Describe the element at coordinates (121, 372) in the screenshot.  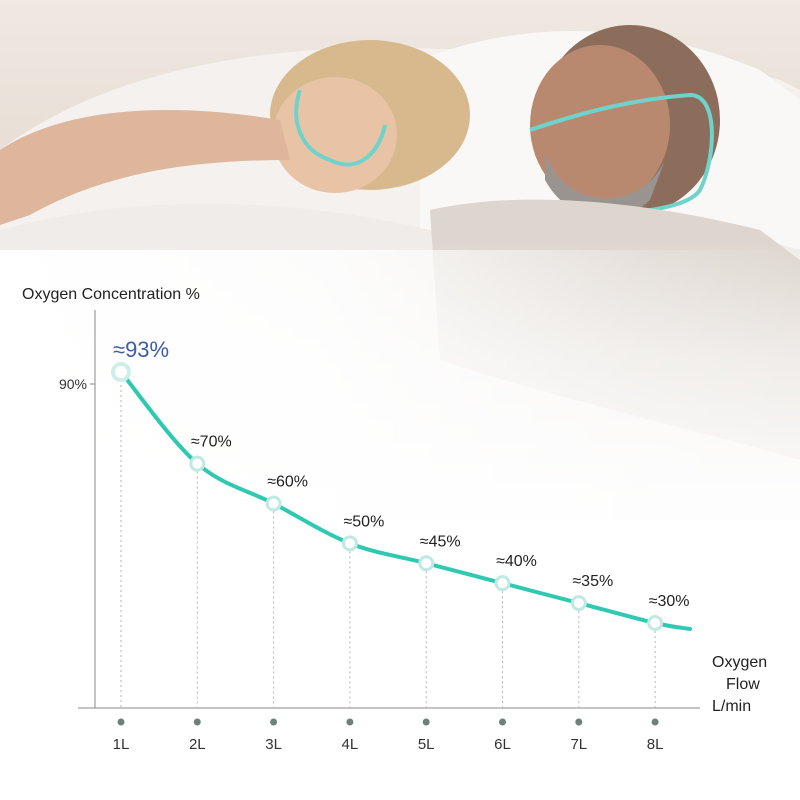
I see `data-point-1L` at that location.